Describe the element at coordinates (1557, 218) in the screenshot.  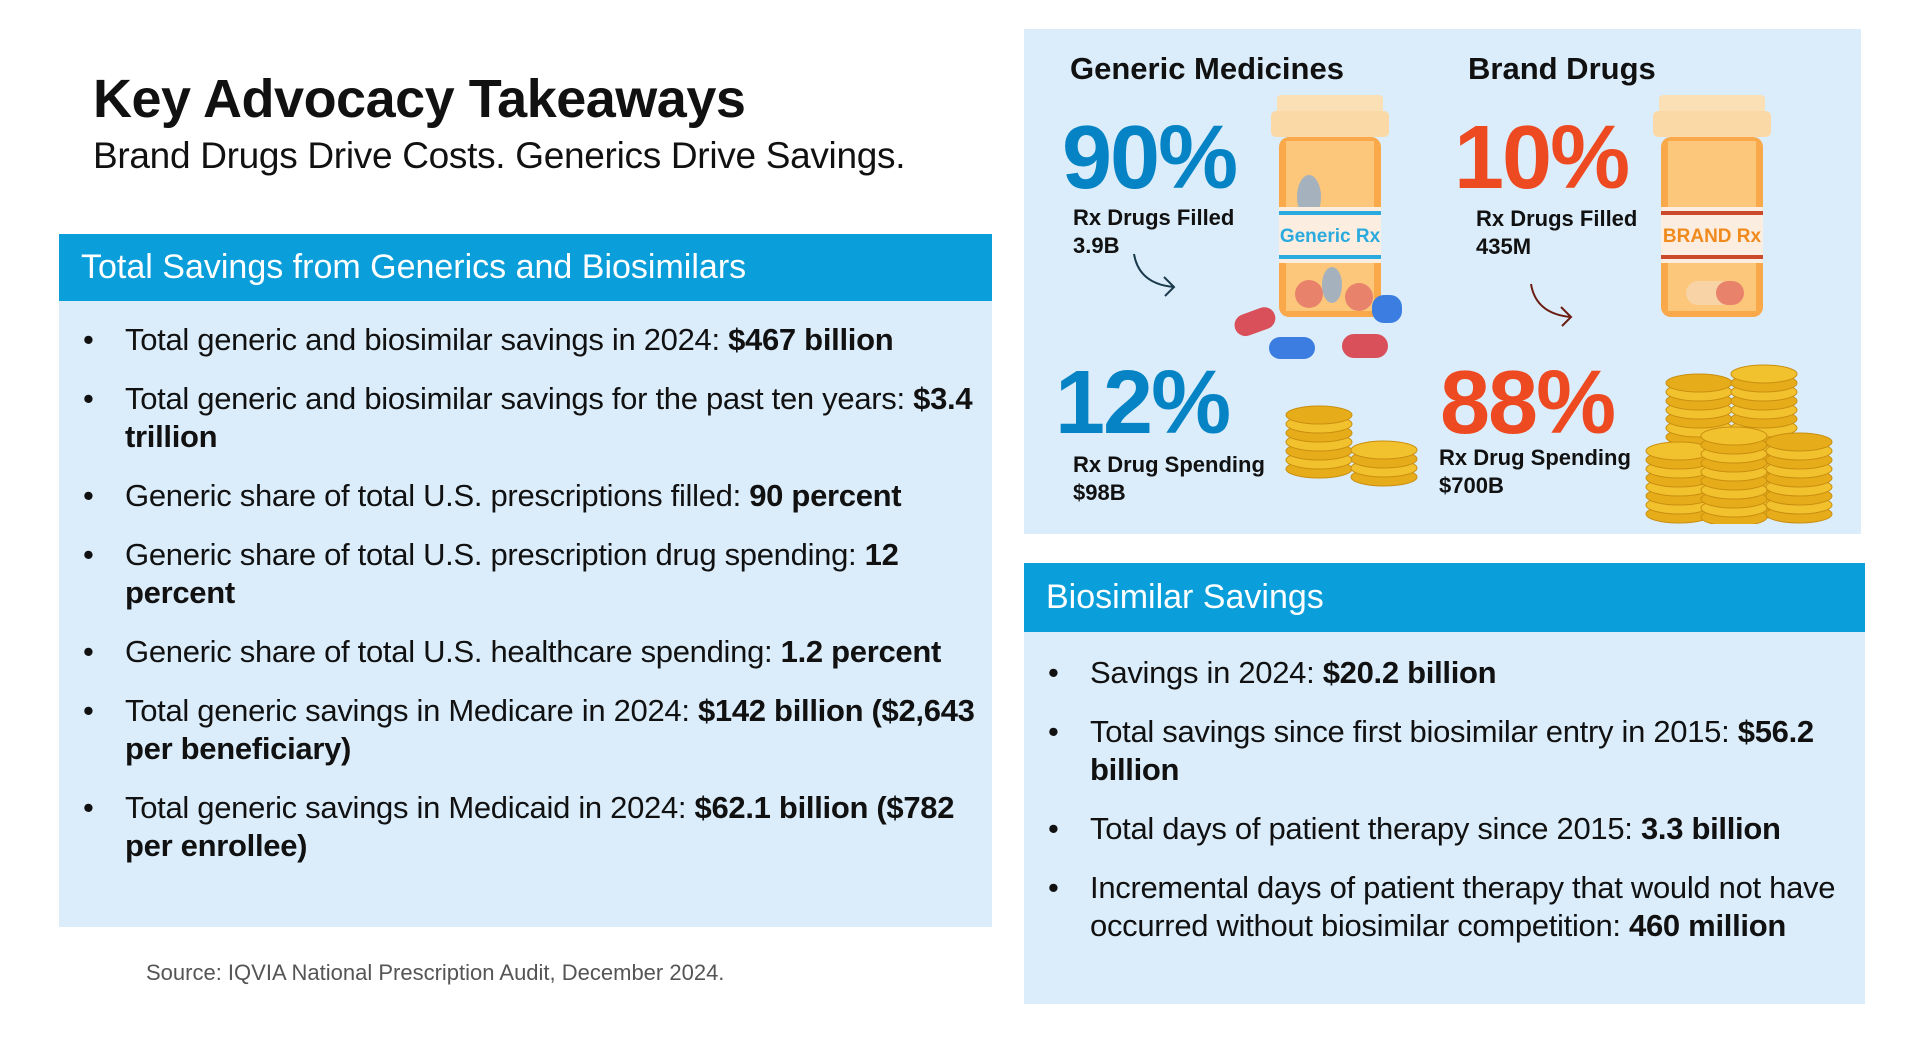
I see `brand-filled-label: Rx Drugs Filled` at that location.